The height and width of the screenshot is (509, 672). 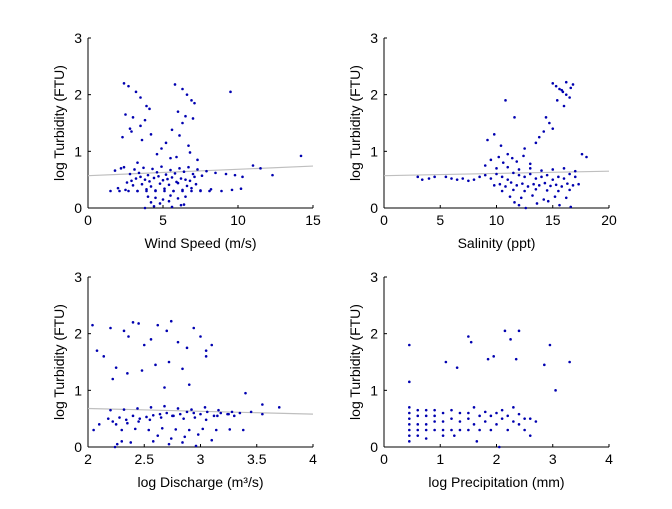 What do you see at coordinates (609, 220) in the screenshot?
I see `x-tick-label: 20` at bounding box center [609, 220].